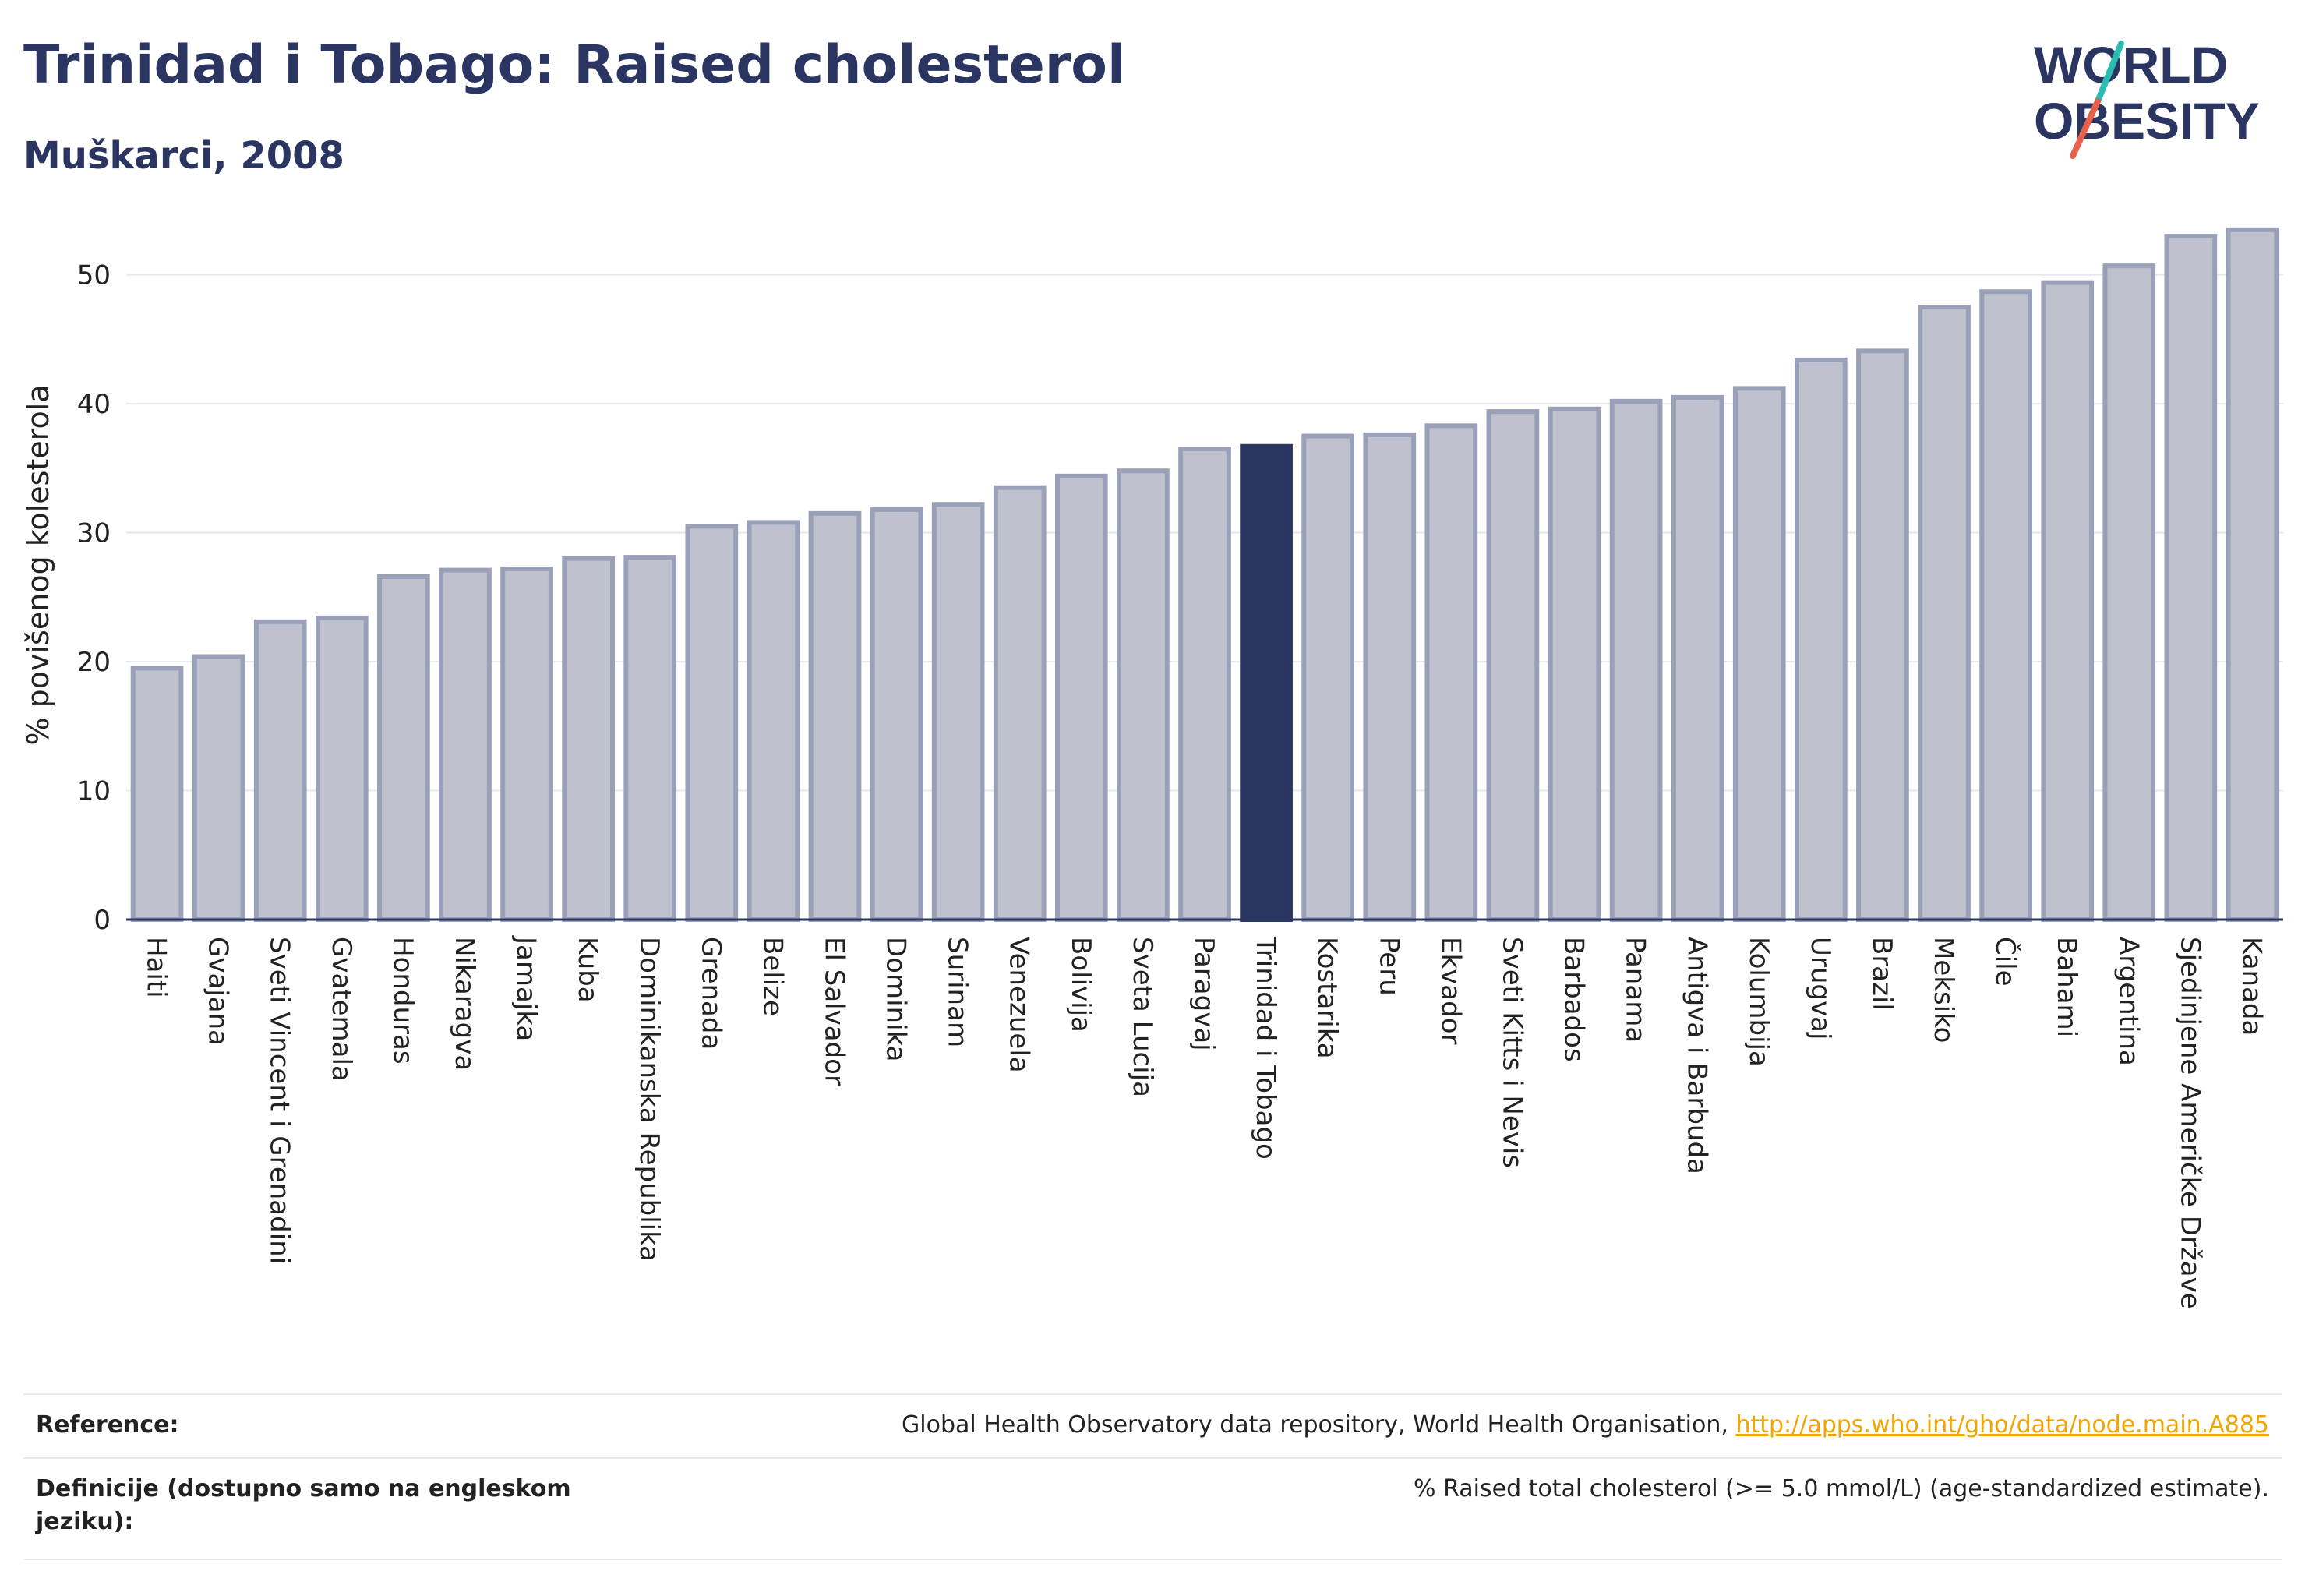  What do you see at coordinates (38, 564) in the screenshot?
I see `y-axis-label: % povišenog kolesterola` at bounding box center [38, 564].